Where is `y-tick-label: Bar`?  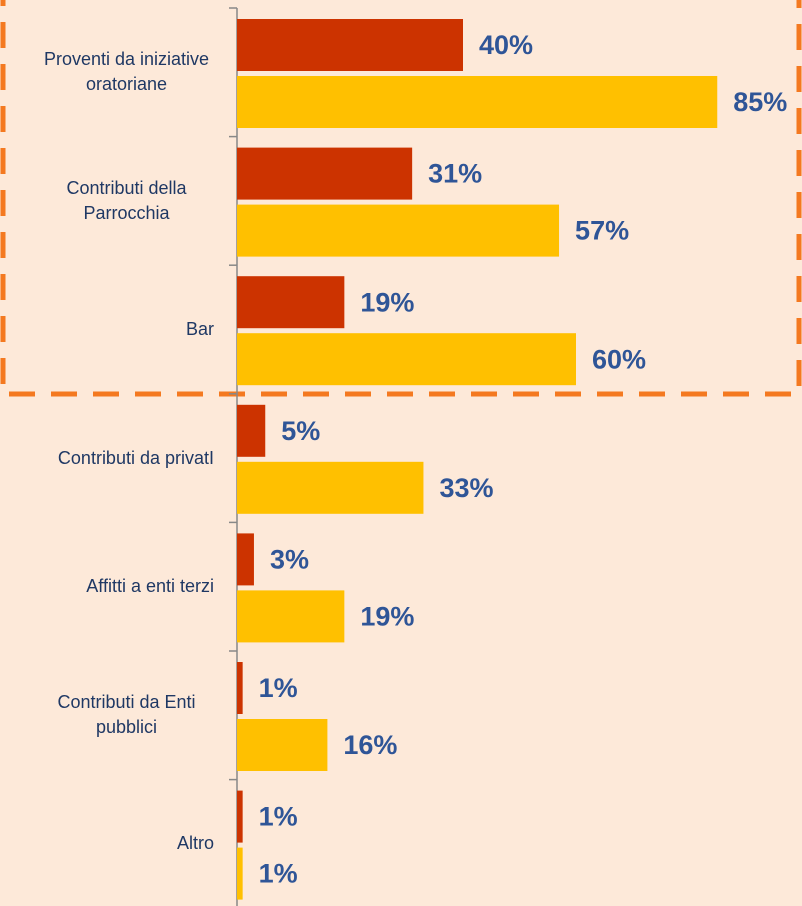 y-tick-label: Bar is located at coordinates (199, 328).